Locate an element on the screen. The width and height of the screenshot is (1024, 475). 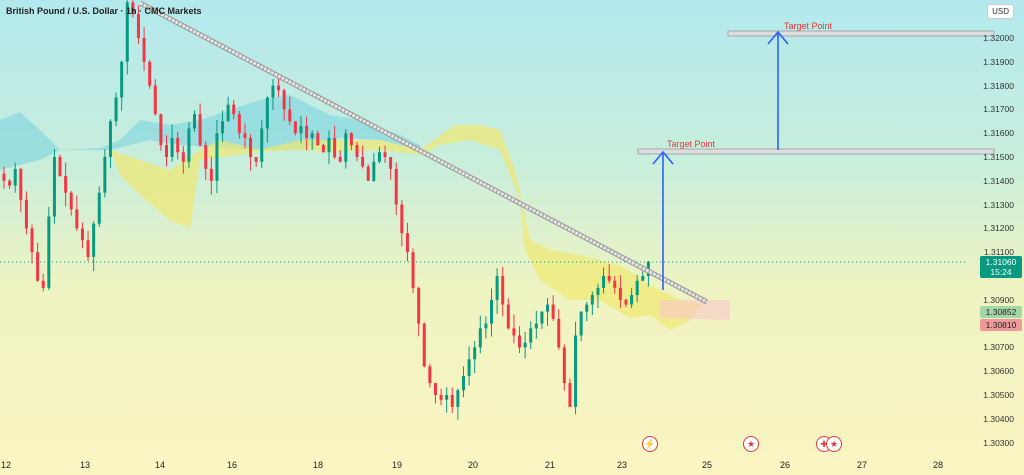
time-label: 12 is located at coordinates (6, 465).